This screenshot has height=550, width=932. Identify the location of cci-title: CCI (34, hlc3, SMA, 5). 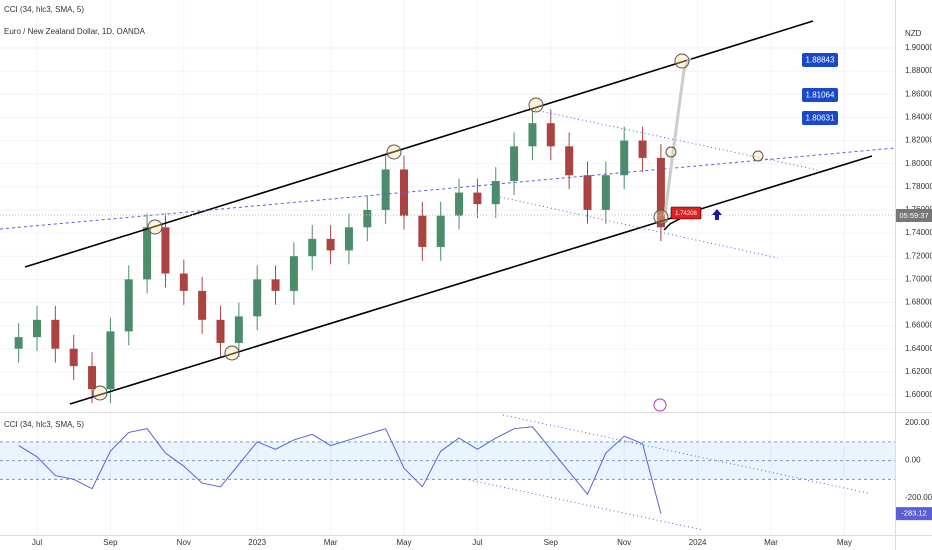
(44, 424).